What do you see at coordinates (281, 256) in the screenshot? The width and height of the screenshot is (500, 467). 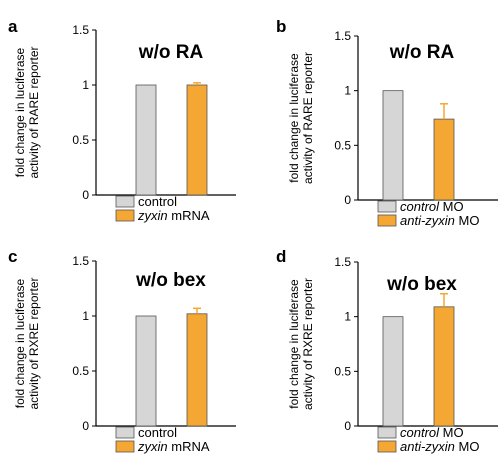 I see `panel-letter: d` at bounding box center [281, 256].